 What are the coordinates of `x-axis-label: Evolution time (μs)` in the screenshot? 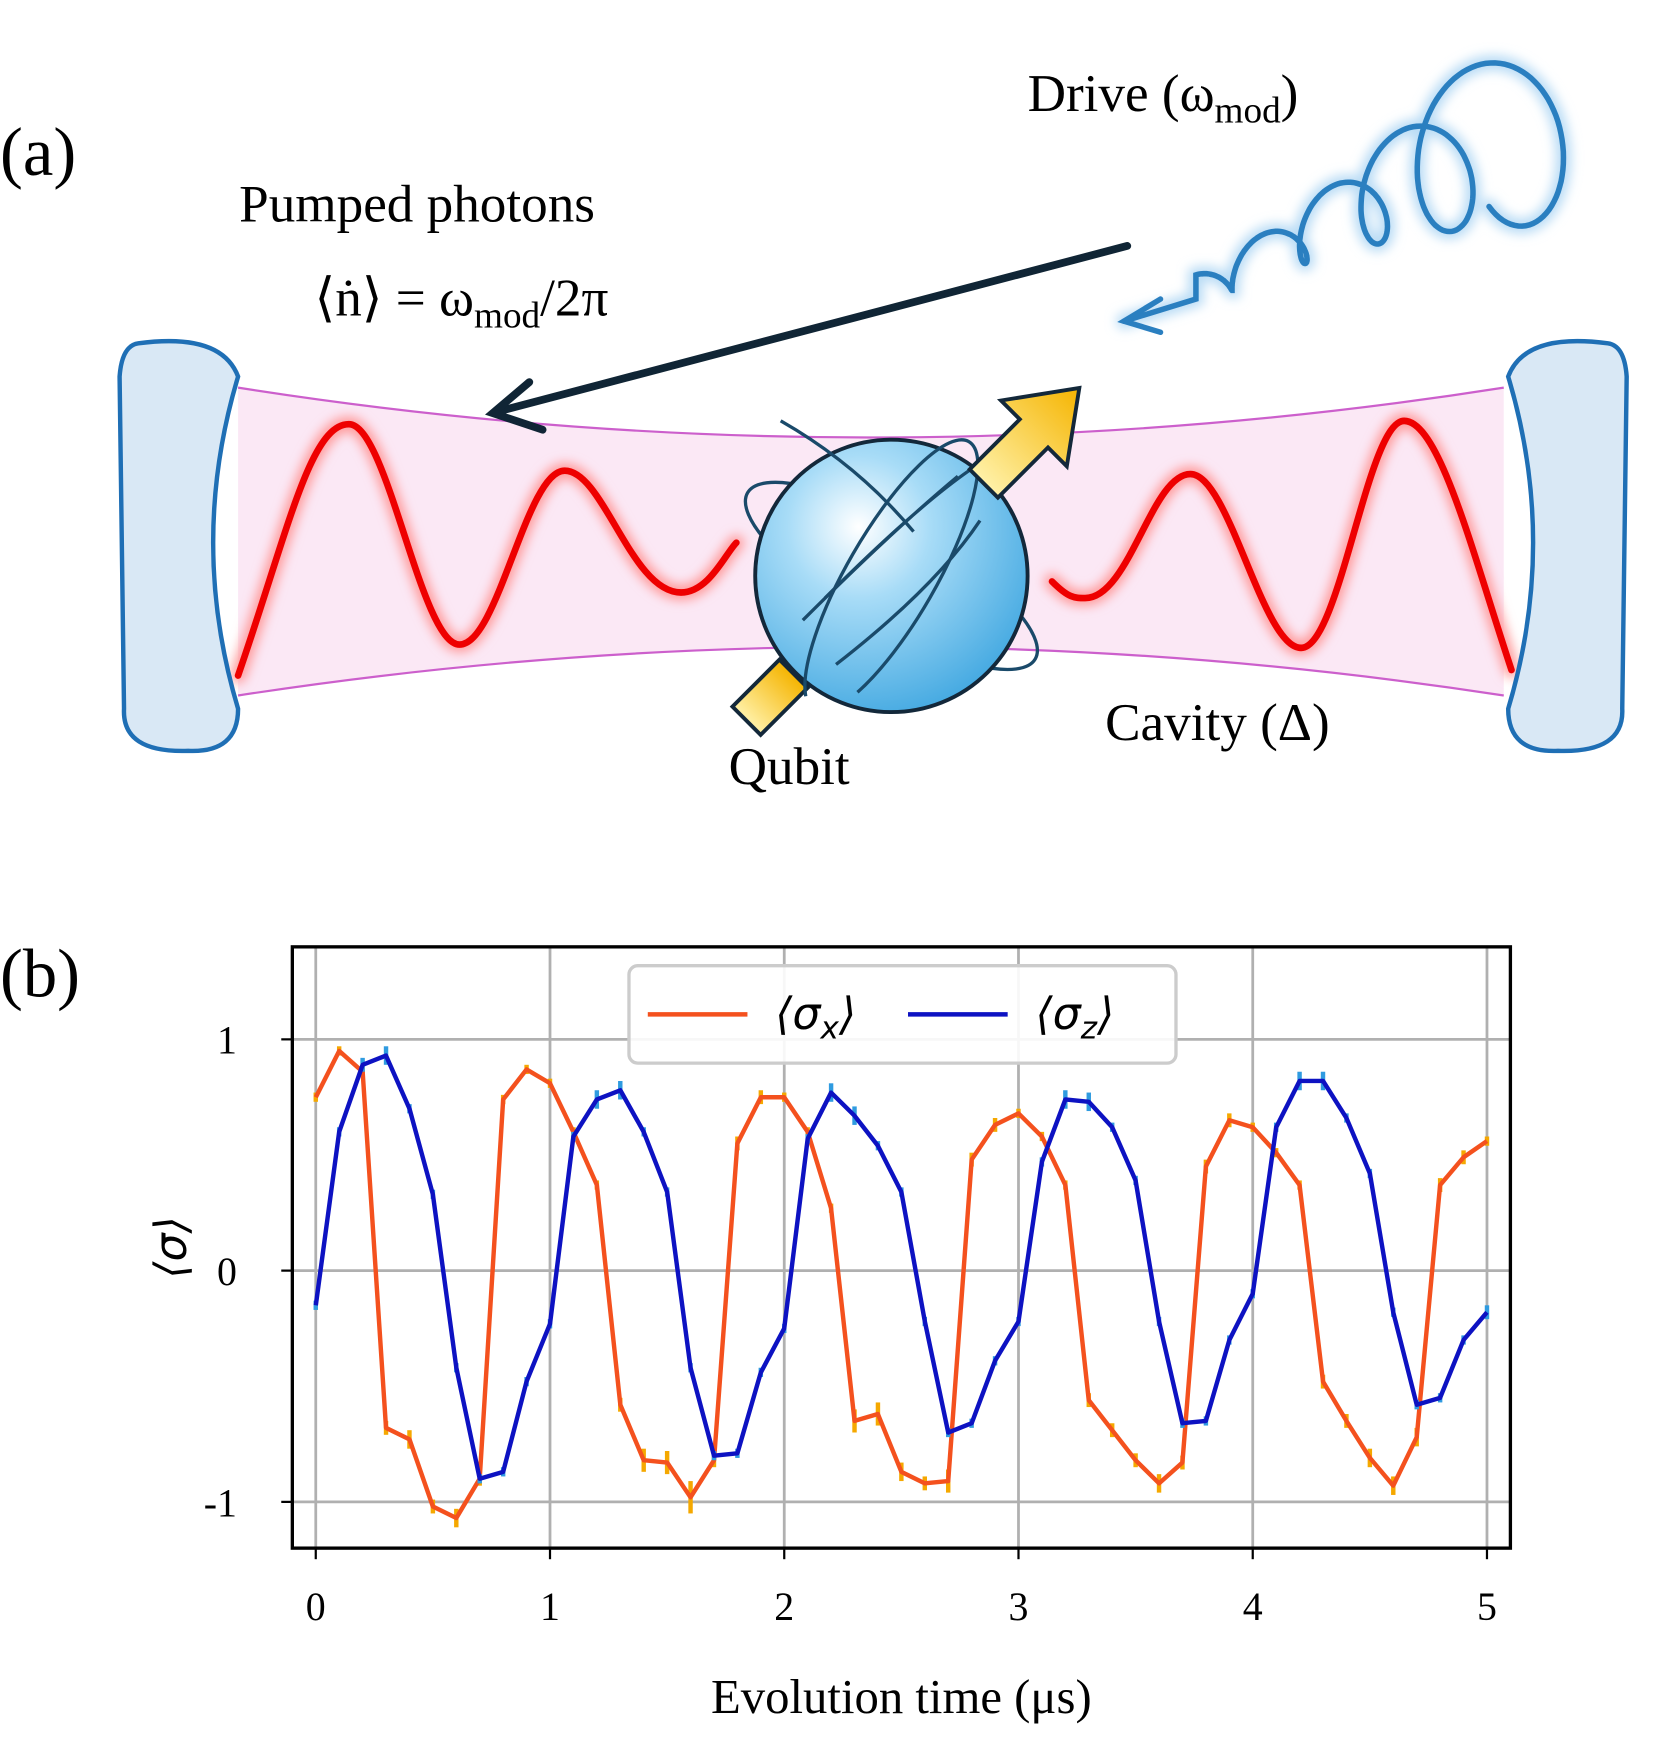 It's located at (901, 1697).